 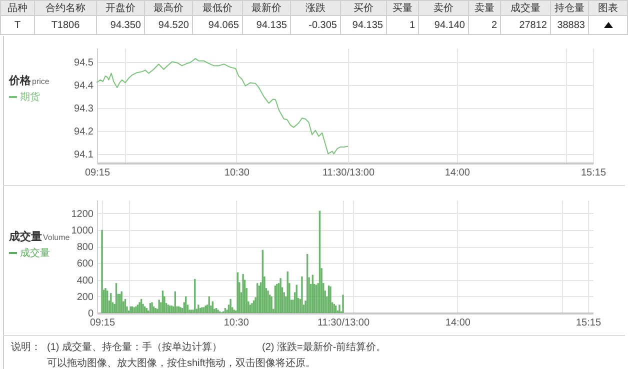 What do you see at coordinates (402, 8) in the screenshot?
I see `category-label: 买量` at bounding box center [402, 8].